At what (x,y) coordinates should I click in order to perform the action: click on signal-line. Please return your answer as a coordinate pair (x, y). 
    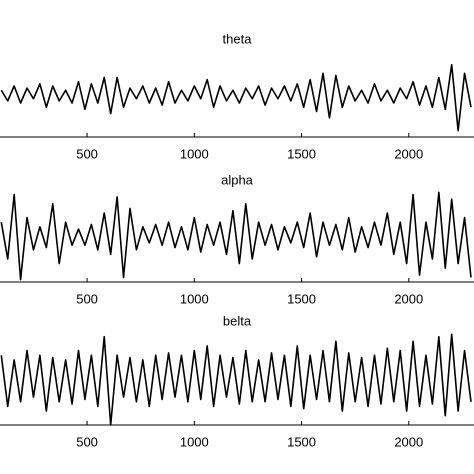
    Looking at the image, I should click on (236, 97).